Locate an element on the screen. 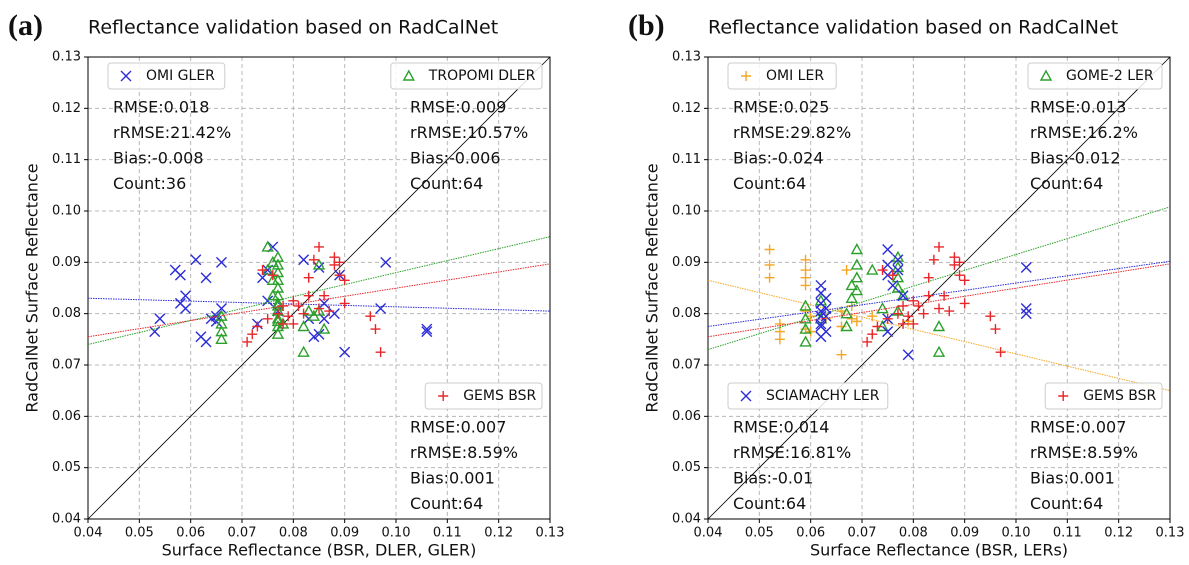 The image size is (1189, 565). x-tick-label: 0.11 is located at coordinates (1067, 533).